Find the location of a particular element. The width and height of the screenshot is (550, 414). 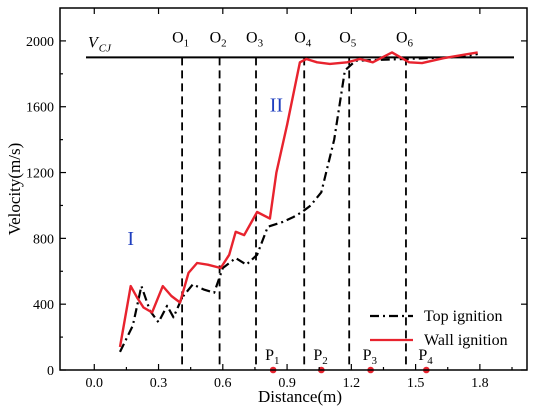

vertical-marker-label: O1 is located at coordinates (180, 39).